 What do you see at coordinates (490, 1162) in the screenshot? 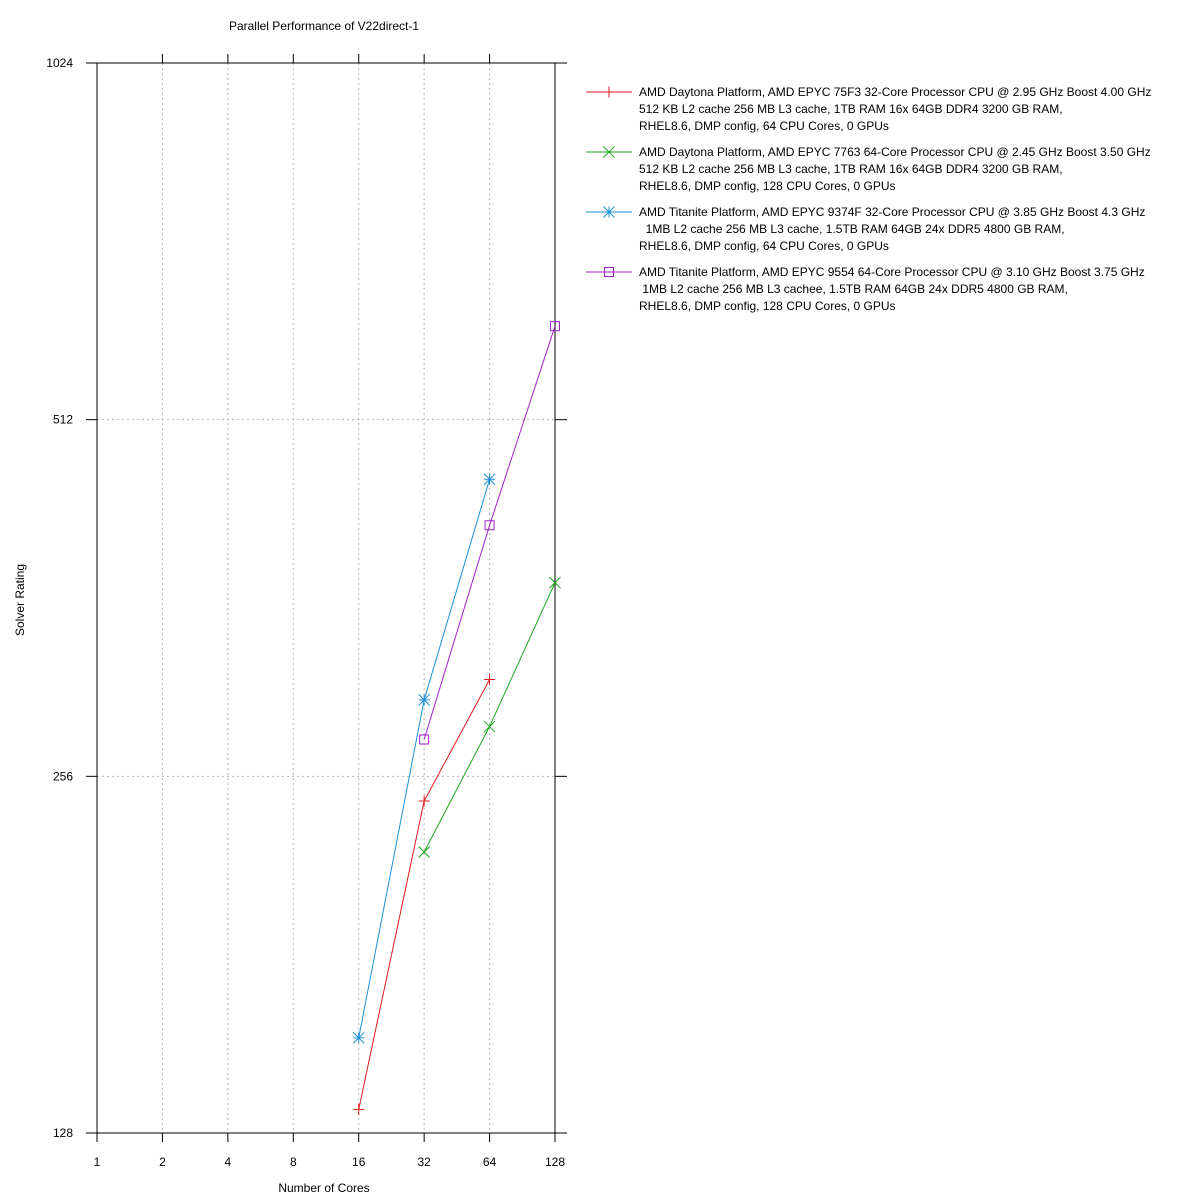
I see `x-tick-label: 64` at bounding box center [490, 1162].